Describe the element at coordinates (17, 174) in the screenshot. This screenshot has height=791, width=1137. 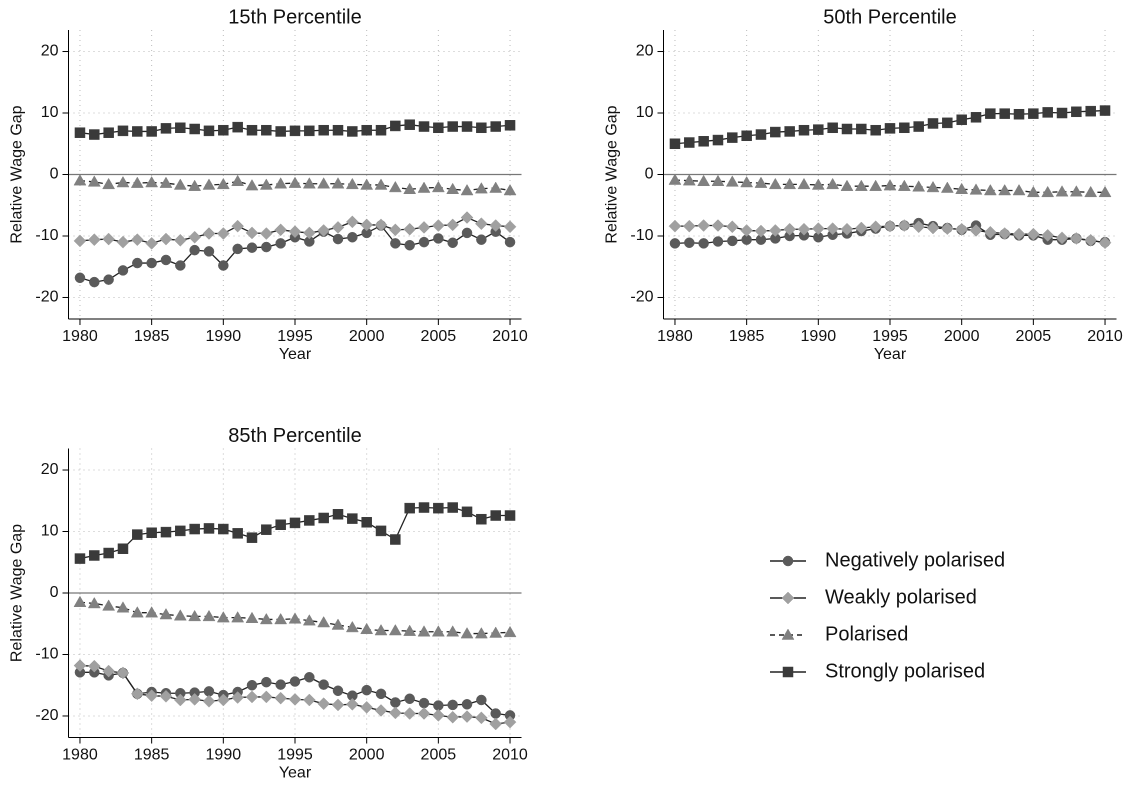
I see `y-axis-title: Relative Wage Gap` at that location.